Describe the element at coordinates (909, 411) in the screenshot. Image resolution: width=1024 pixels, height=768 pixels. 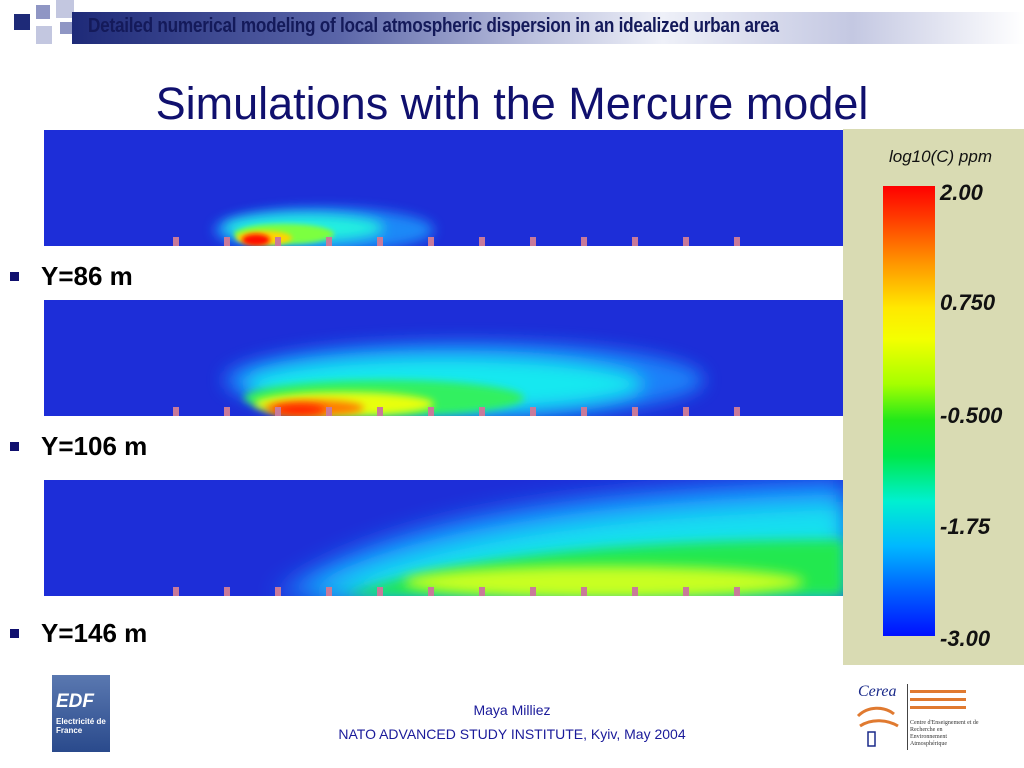
I see `colorbar-gradient` at that location.